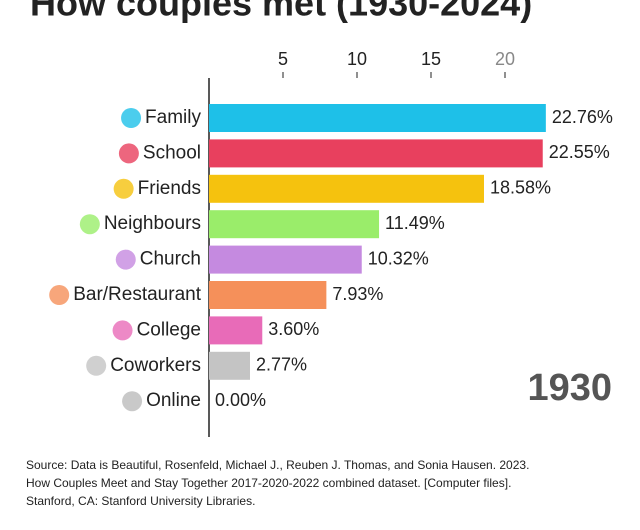  Describe the element at coordinates (357, 294) in the screenshot. I see `value-label: 7.93%` at that location.